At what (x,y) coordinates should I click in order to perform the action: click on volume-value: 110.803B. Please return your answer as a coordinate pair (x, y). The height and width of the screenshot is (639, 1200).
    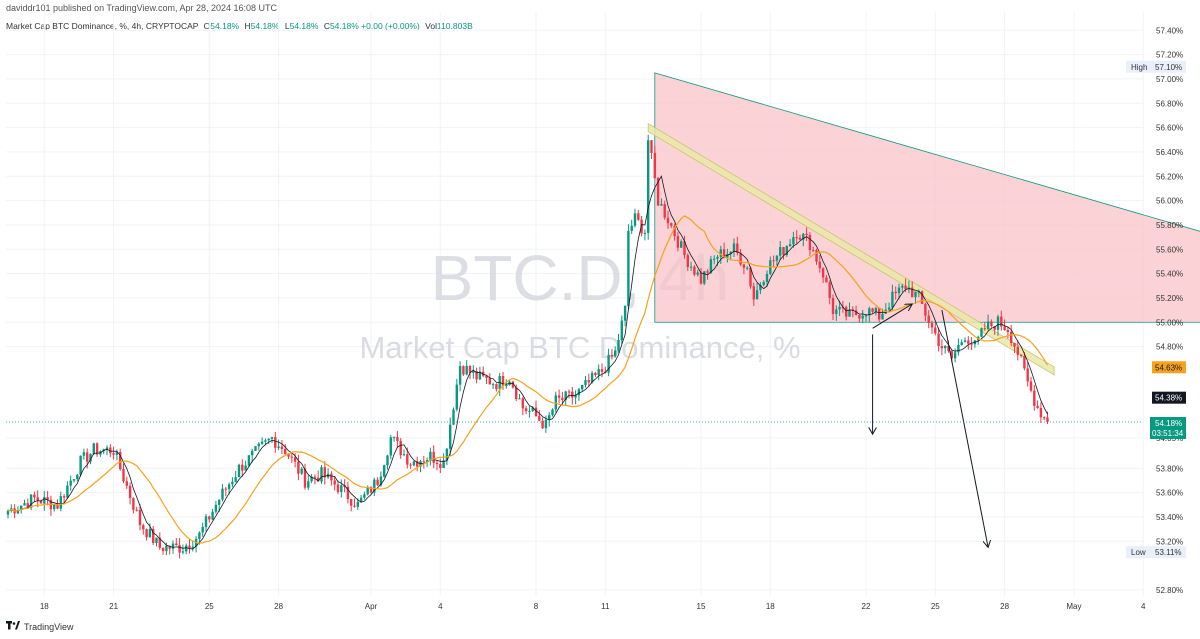
    Looking at the image, I should click on (454, 26).